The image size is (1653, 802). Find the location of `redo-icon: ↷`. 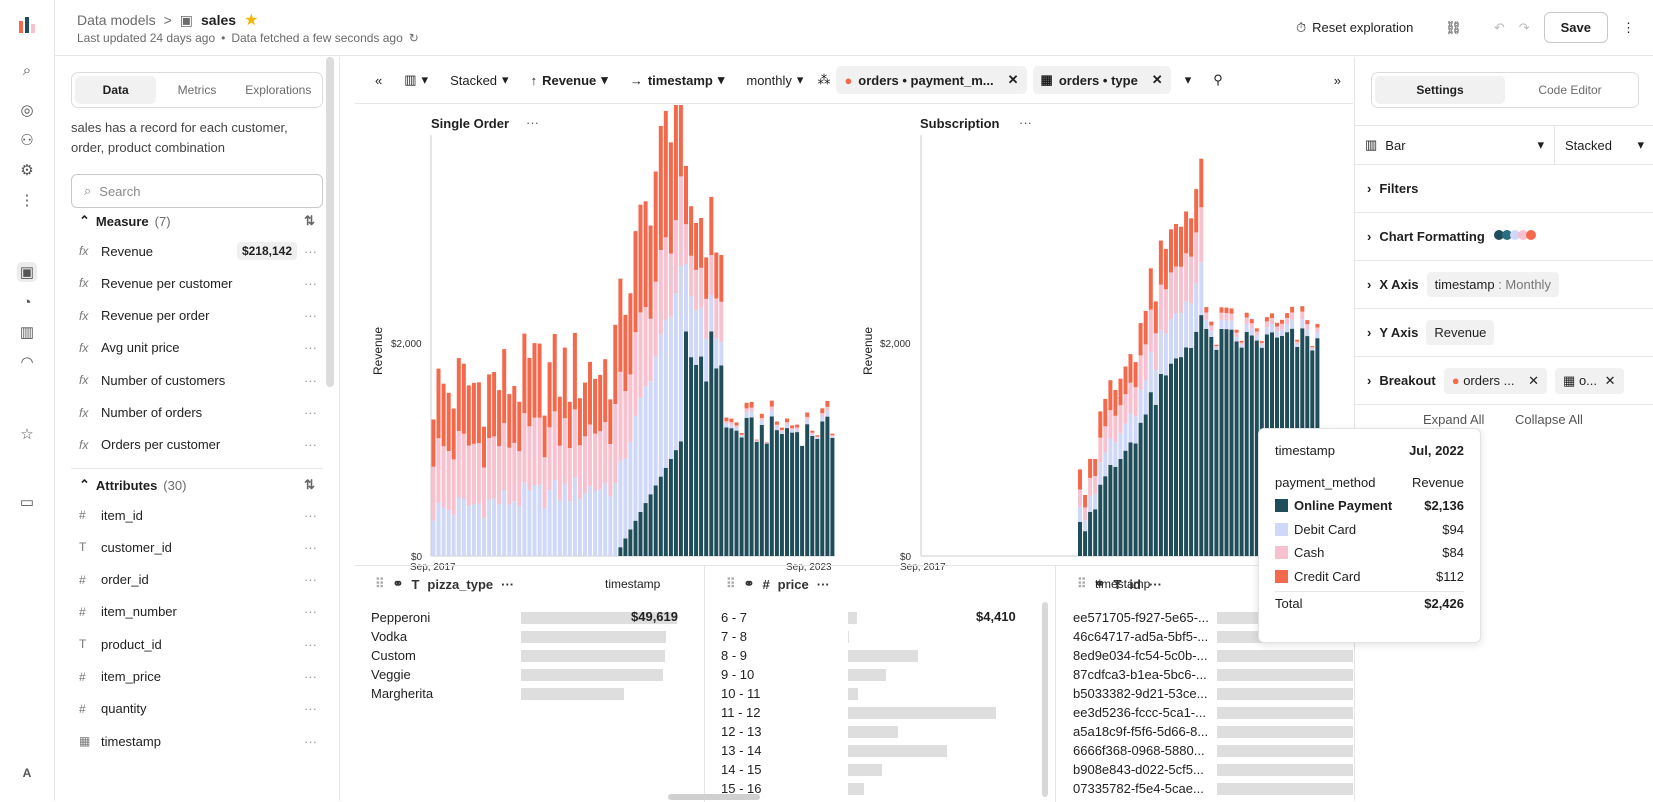

redo-icon: ↷ is located at coordinates (1524, 28).